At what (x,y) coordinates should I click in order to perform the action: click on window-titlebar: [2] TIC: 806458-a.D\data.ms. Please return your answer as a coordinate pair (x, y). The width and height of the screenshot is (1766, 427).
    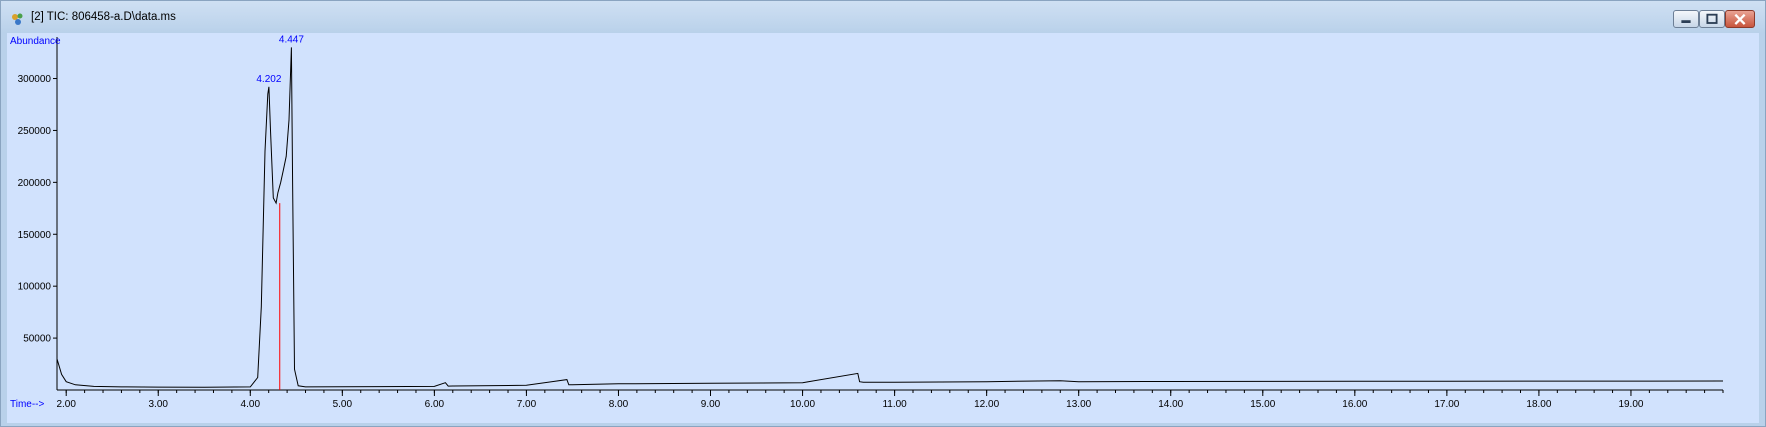
    Looking at the image, I should click on (883, 17).